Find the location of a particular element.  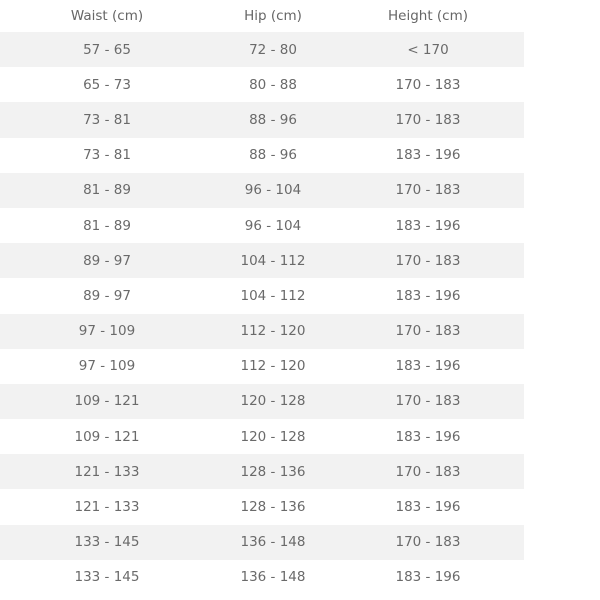

table-row: 109 - 121 120 - 128 170 - 183 is located at coordinates (262, 401).